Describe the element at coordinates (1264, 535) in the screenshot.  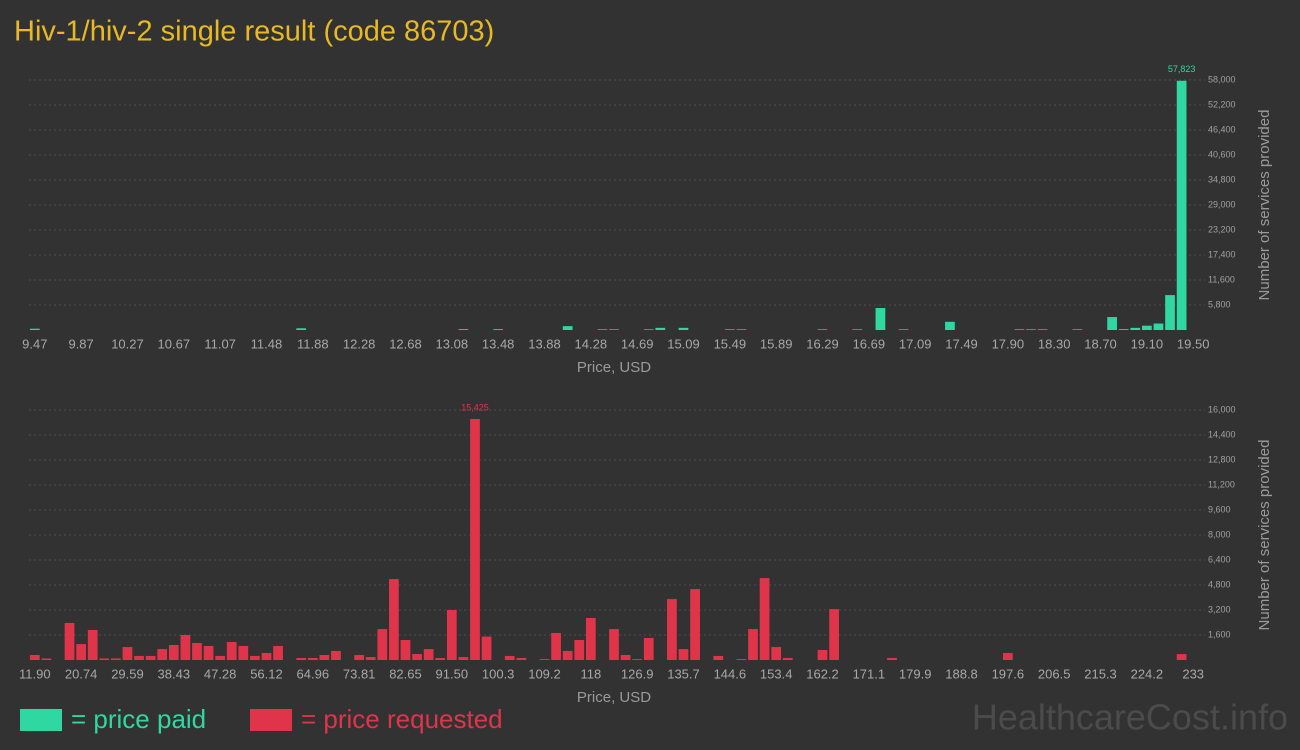
I see `y-axis-label: Number of services provided` at that location.